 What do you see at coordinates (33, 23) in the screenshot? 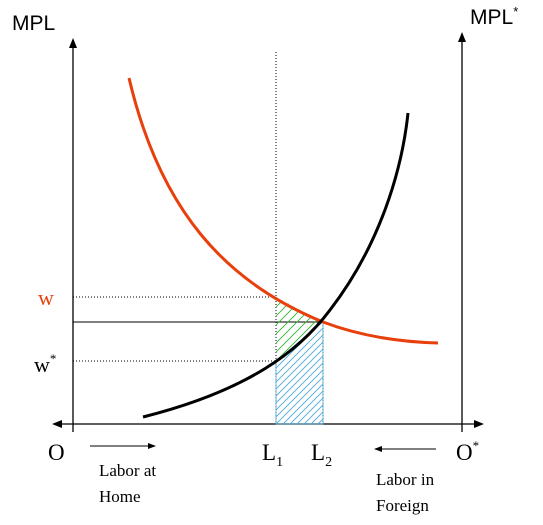
I see `mpl-axis-label: MPL` at bounding box center [33, 23].